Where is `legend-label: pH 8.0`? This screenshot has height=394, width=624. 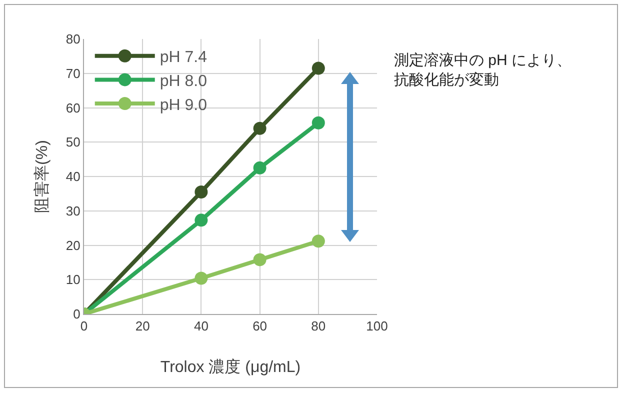
legend-label: pH 8.0 is located at coordinates (184, 81).